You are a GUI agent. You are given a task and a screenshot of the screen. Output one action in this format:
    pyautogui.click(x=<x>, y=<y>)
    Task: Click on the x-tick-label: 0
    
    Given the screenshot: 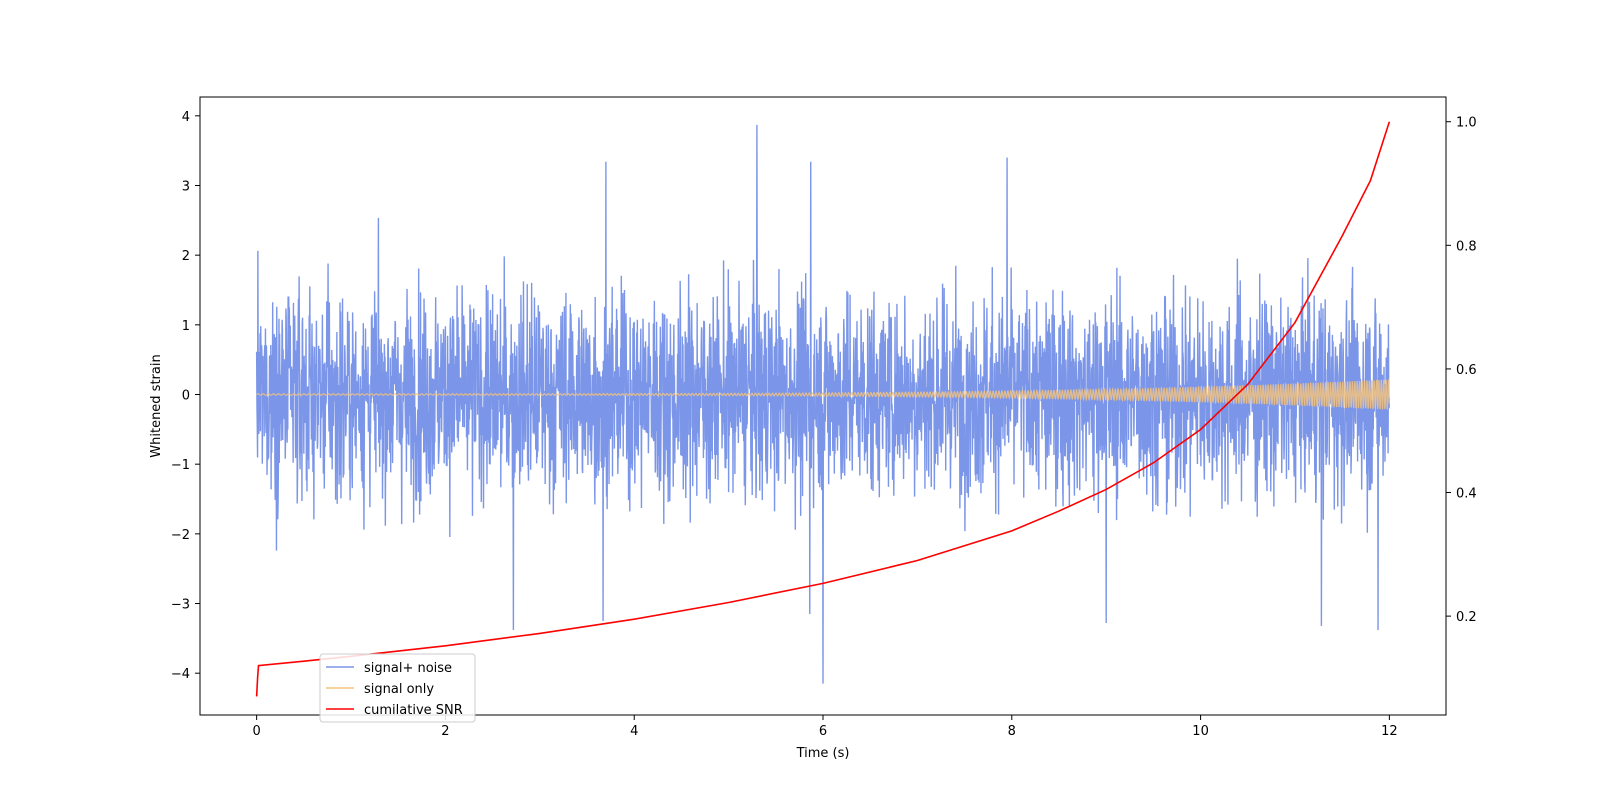 What is the action you would take?
    pyautogui.click(x=256, y=731)
    